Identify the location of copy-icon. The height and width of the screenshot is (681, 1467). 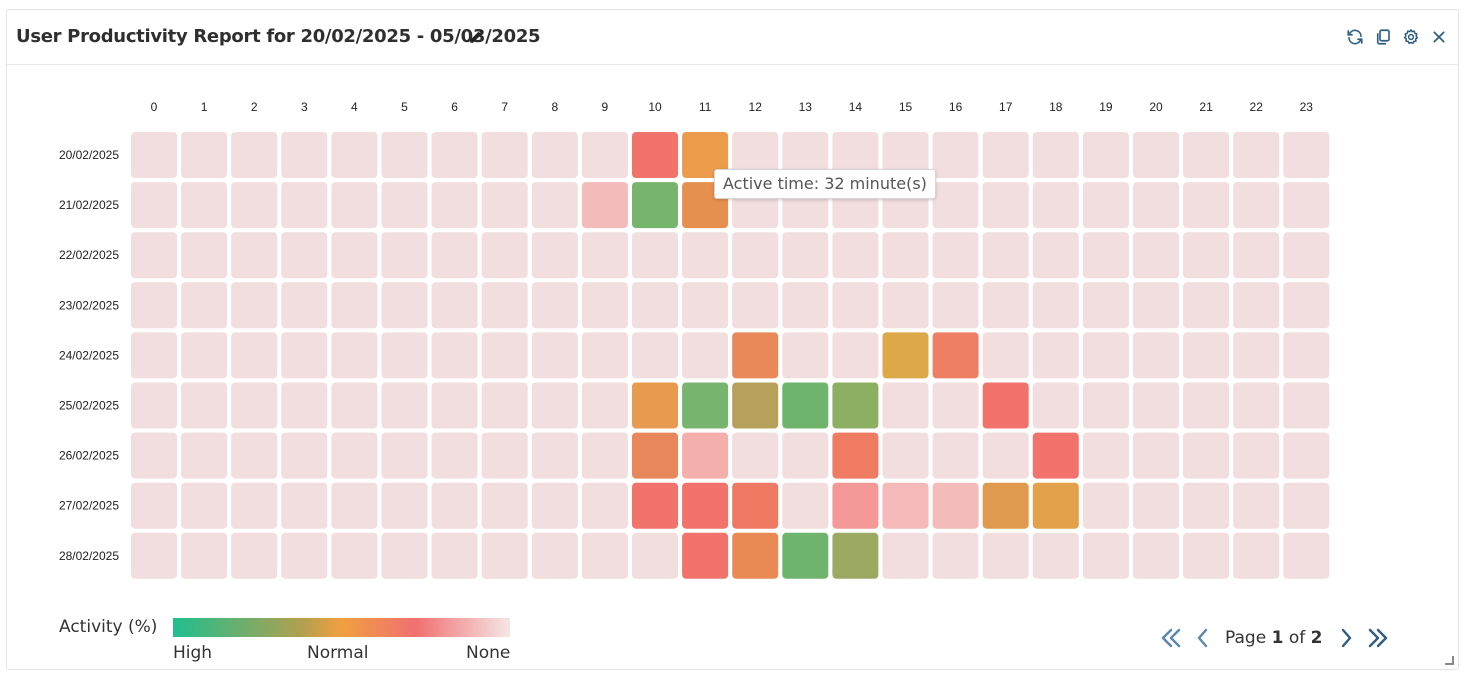
(1383, 37).